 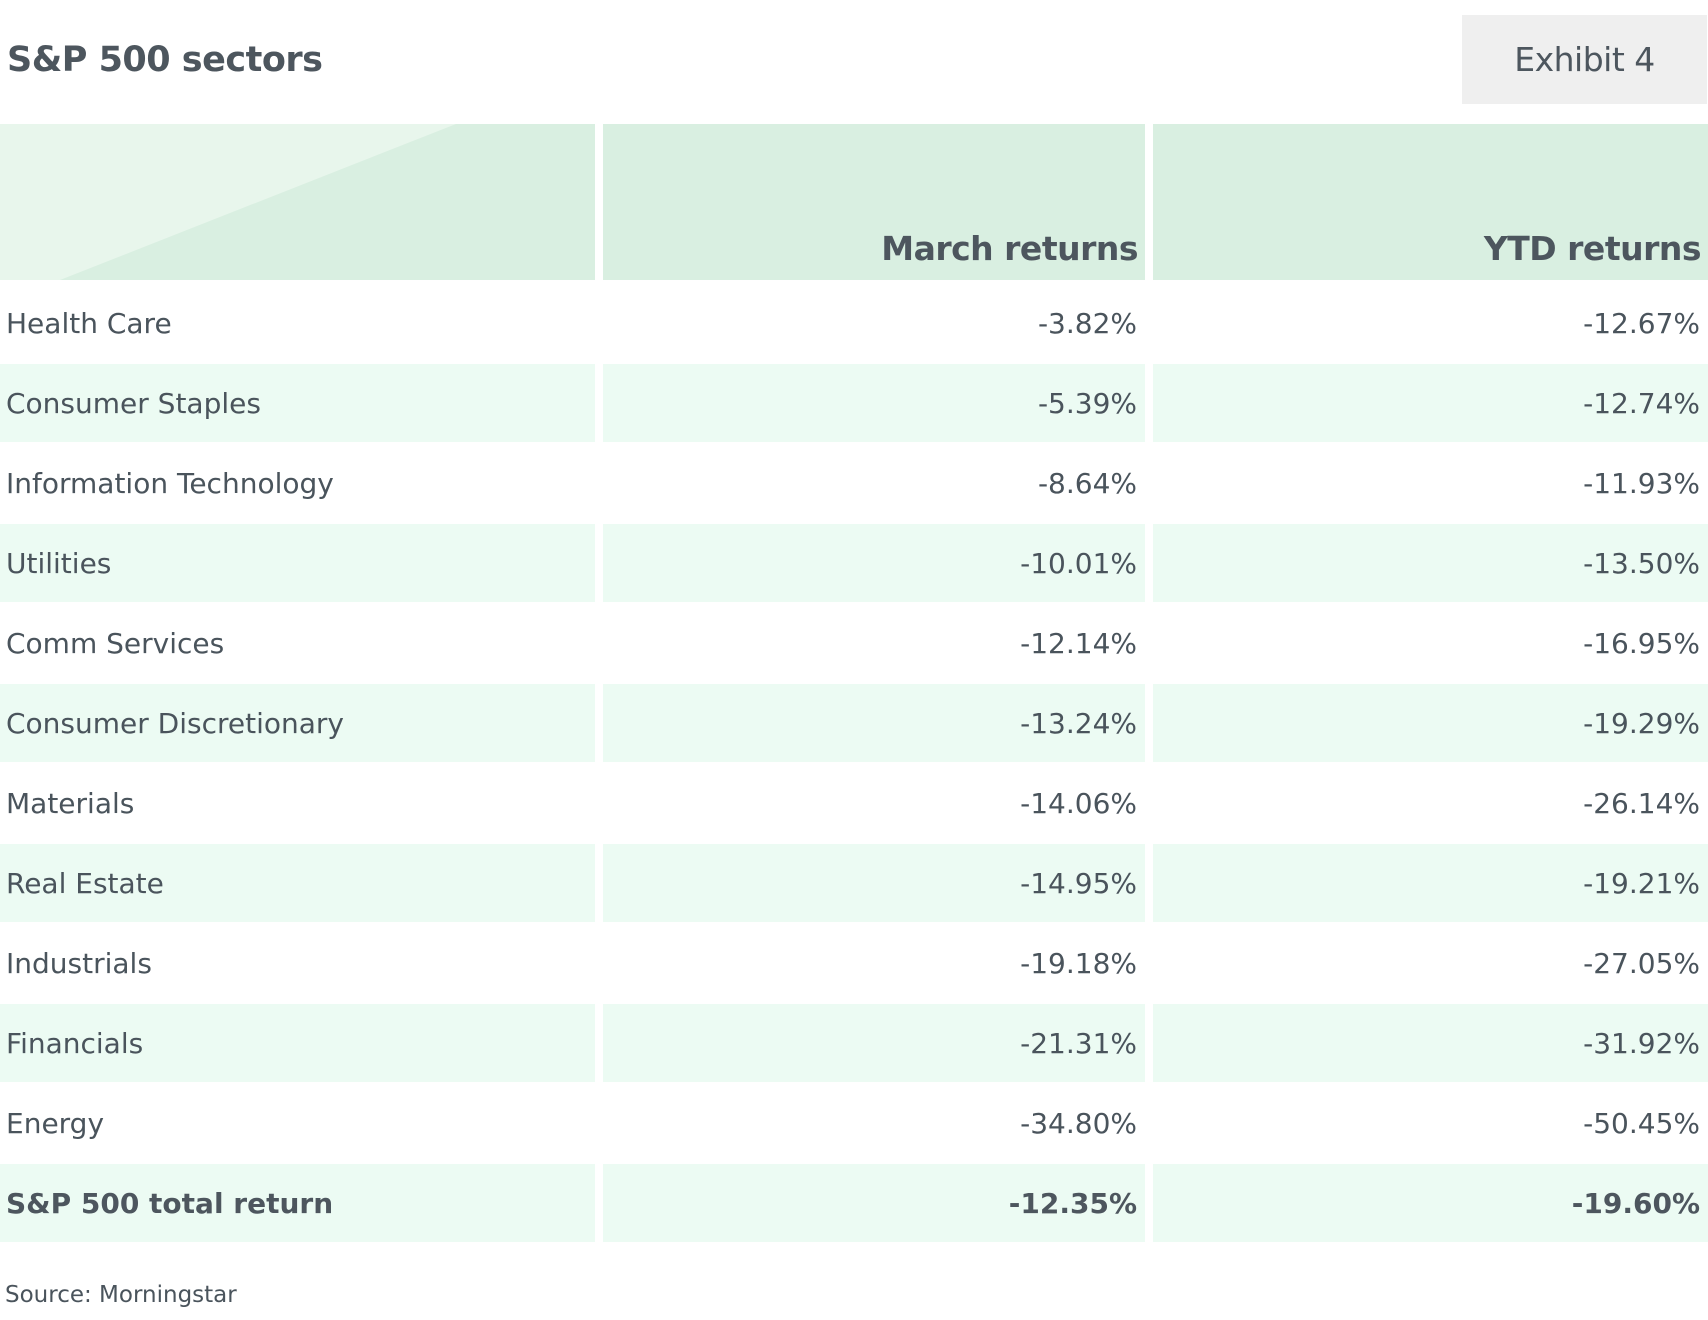 What do you see at coordinates (1641, 963) in the screenshot?
I see `ytd-return-cell: -27.05%` at bounding box center [1641, 963].